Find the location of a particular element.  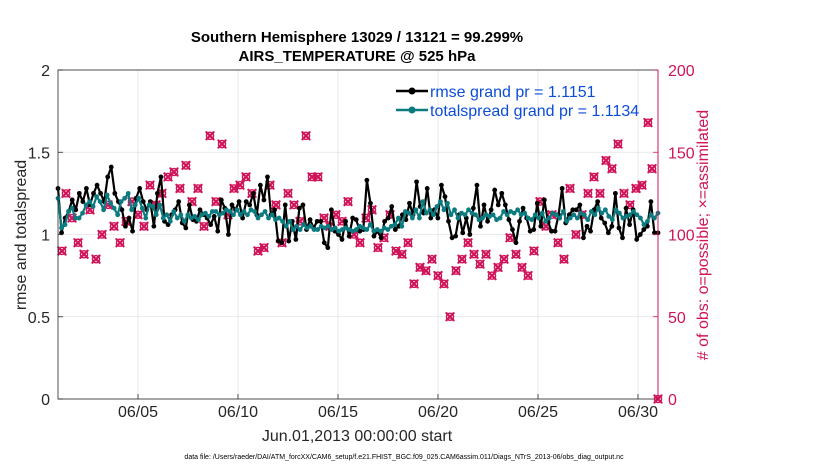

x-tick-label: 06/10 is located at coordinates (238, 412).